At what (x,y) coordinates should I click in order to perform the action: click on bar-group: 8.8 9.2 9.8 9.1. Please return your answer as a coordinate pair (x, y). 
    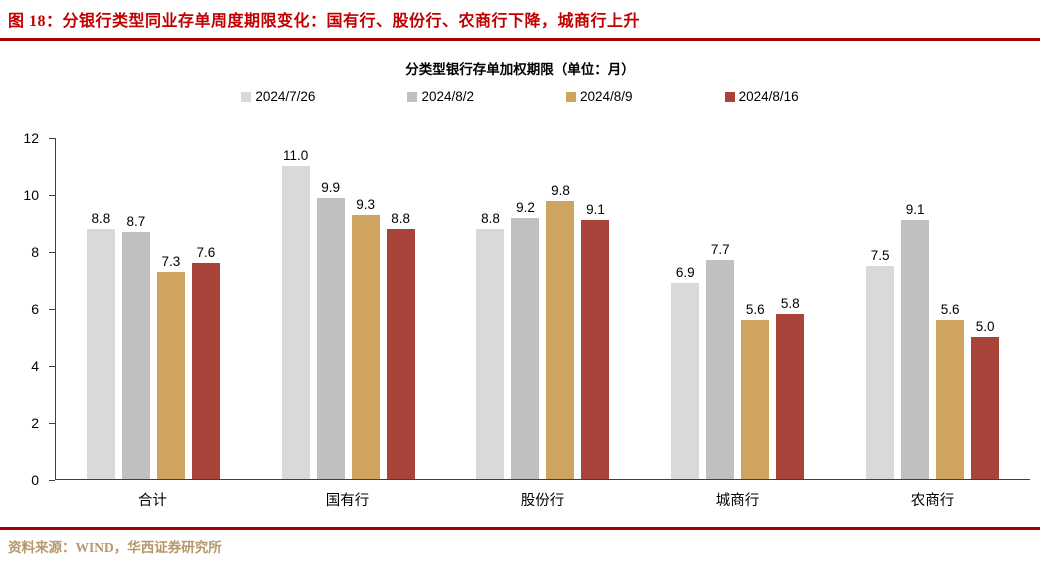
    Looking at the image, I should click on (543, 308).